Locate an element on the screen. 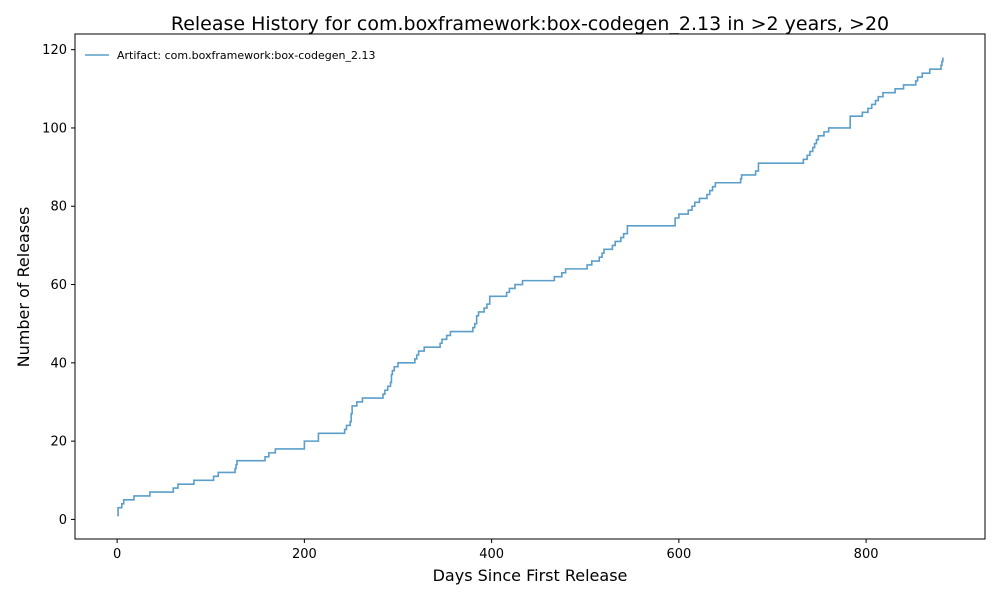  x-axis-label: Days Since First Release is located at coordinates (530, 575).